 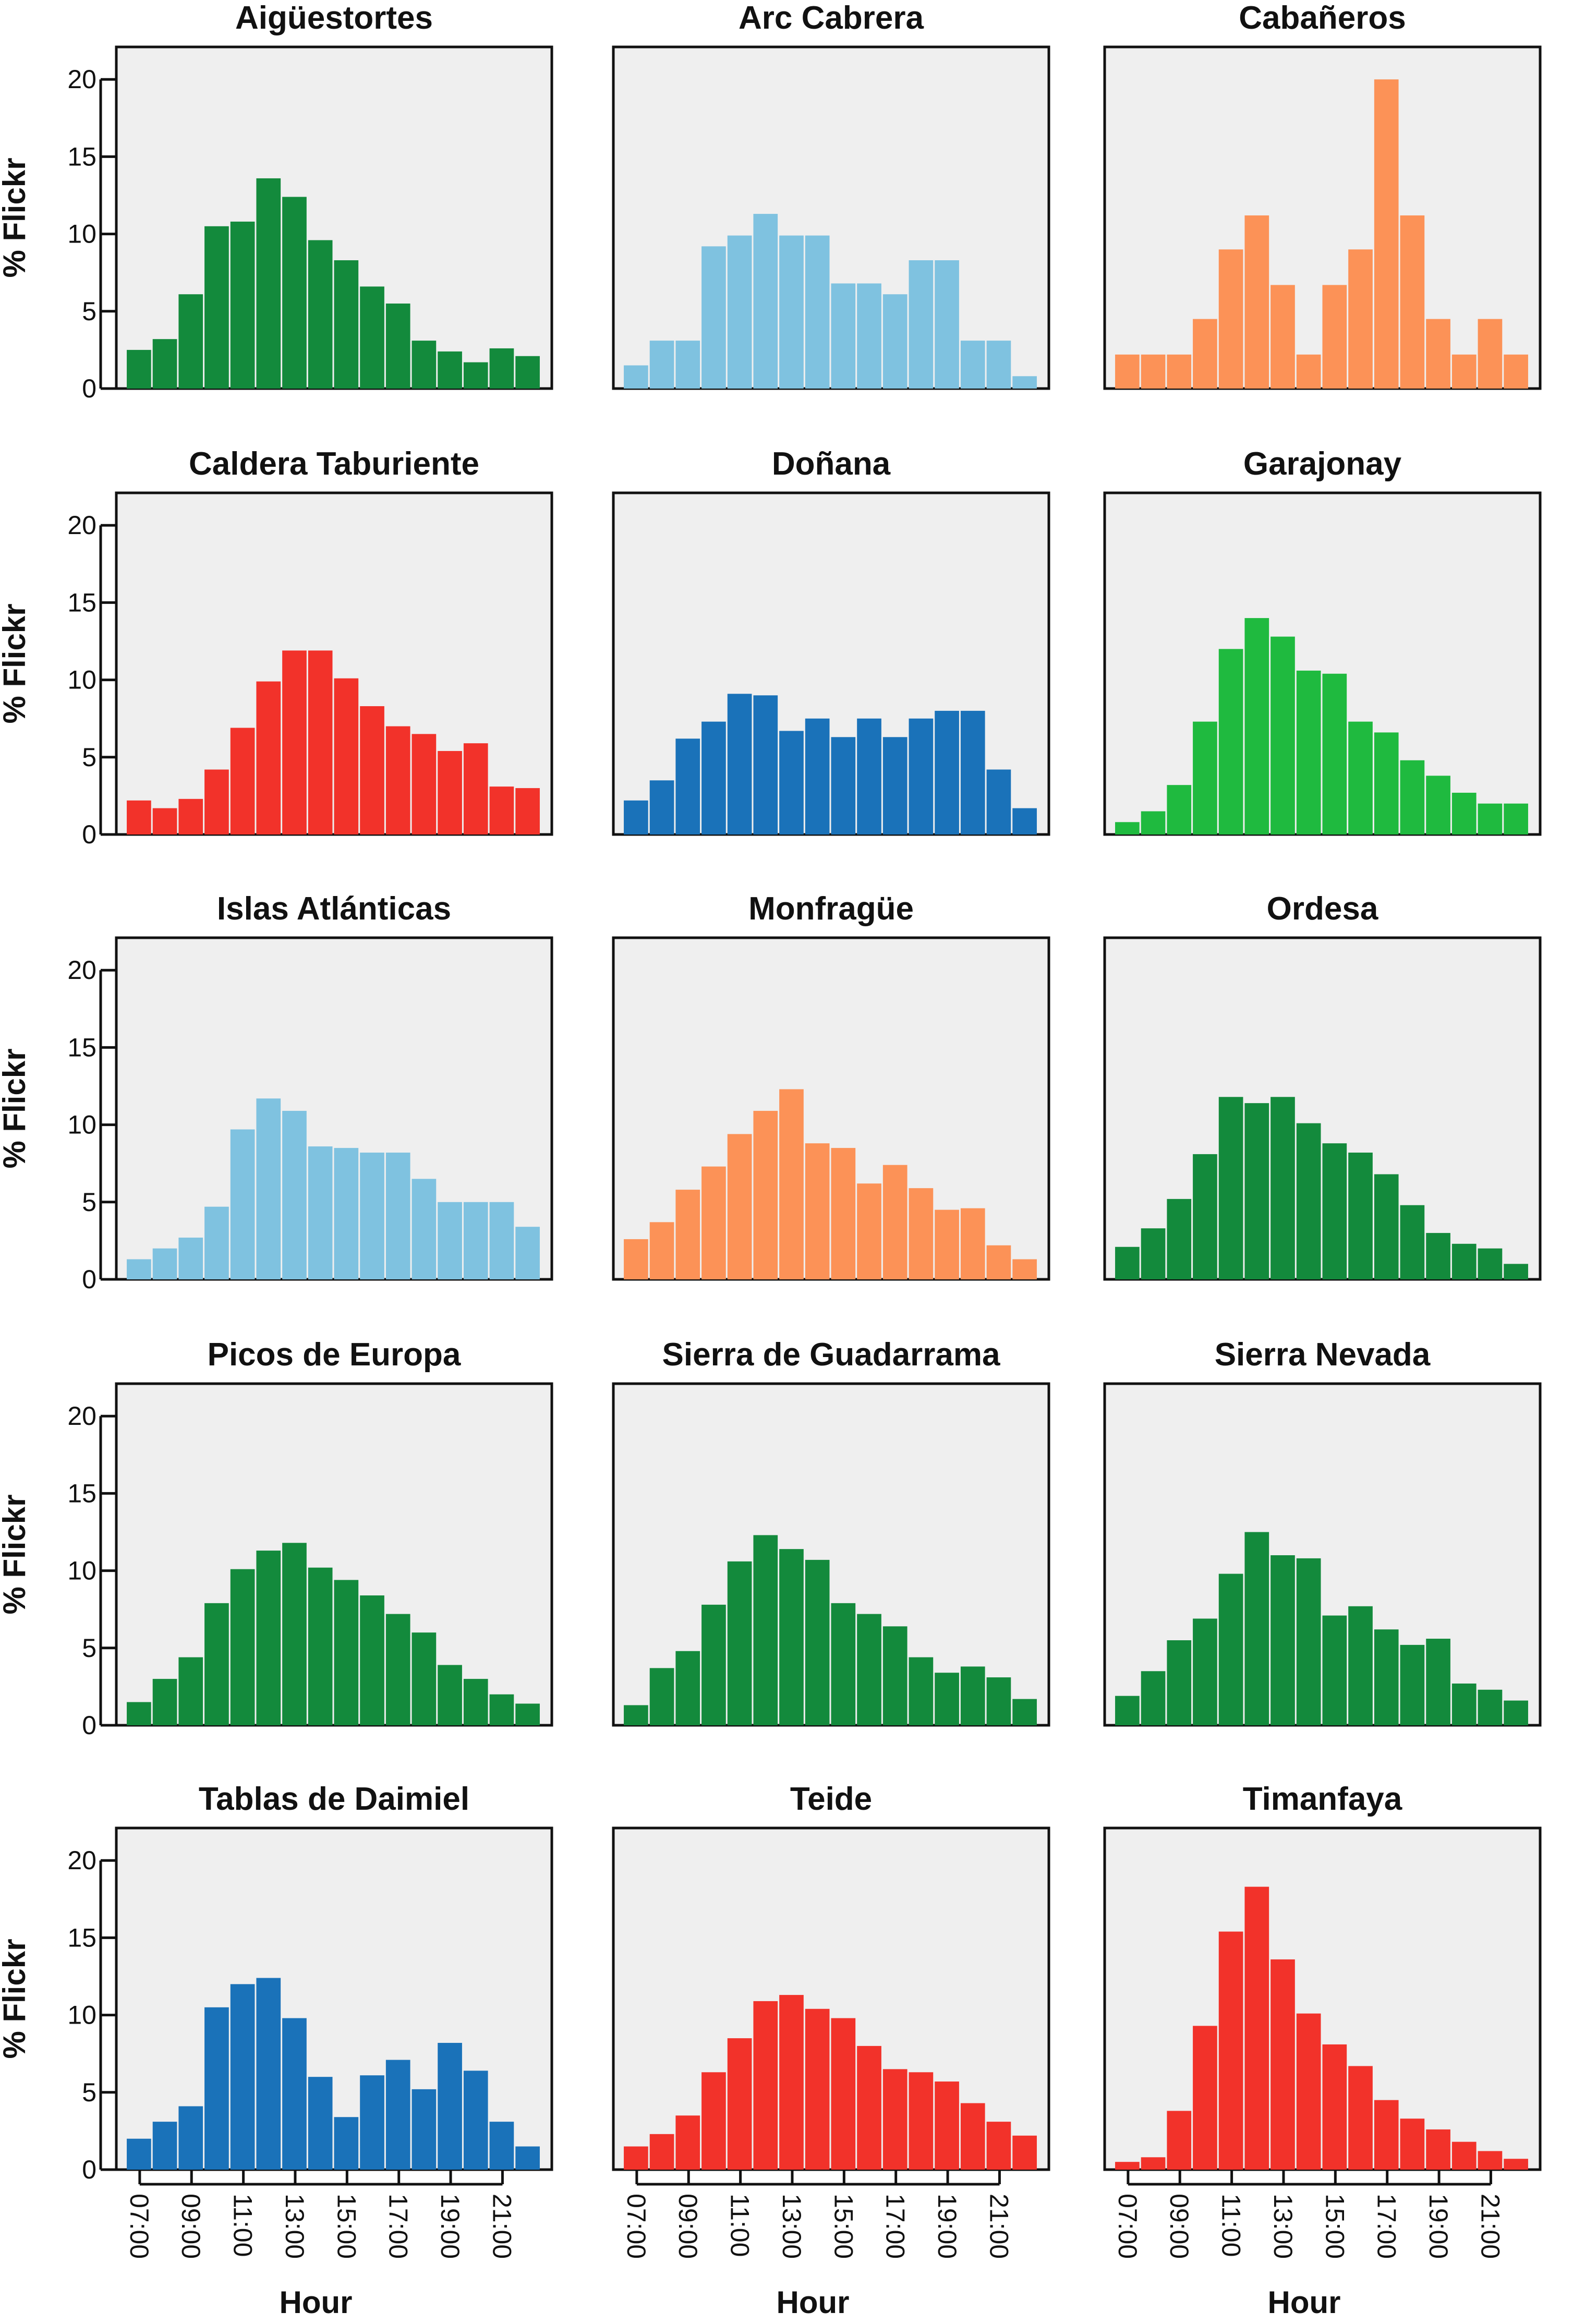 I want to click on panel-5: Doñana, so click(x=831, y=641).